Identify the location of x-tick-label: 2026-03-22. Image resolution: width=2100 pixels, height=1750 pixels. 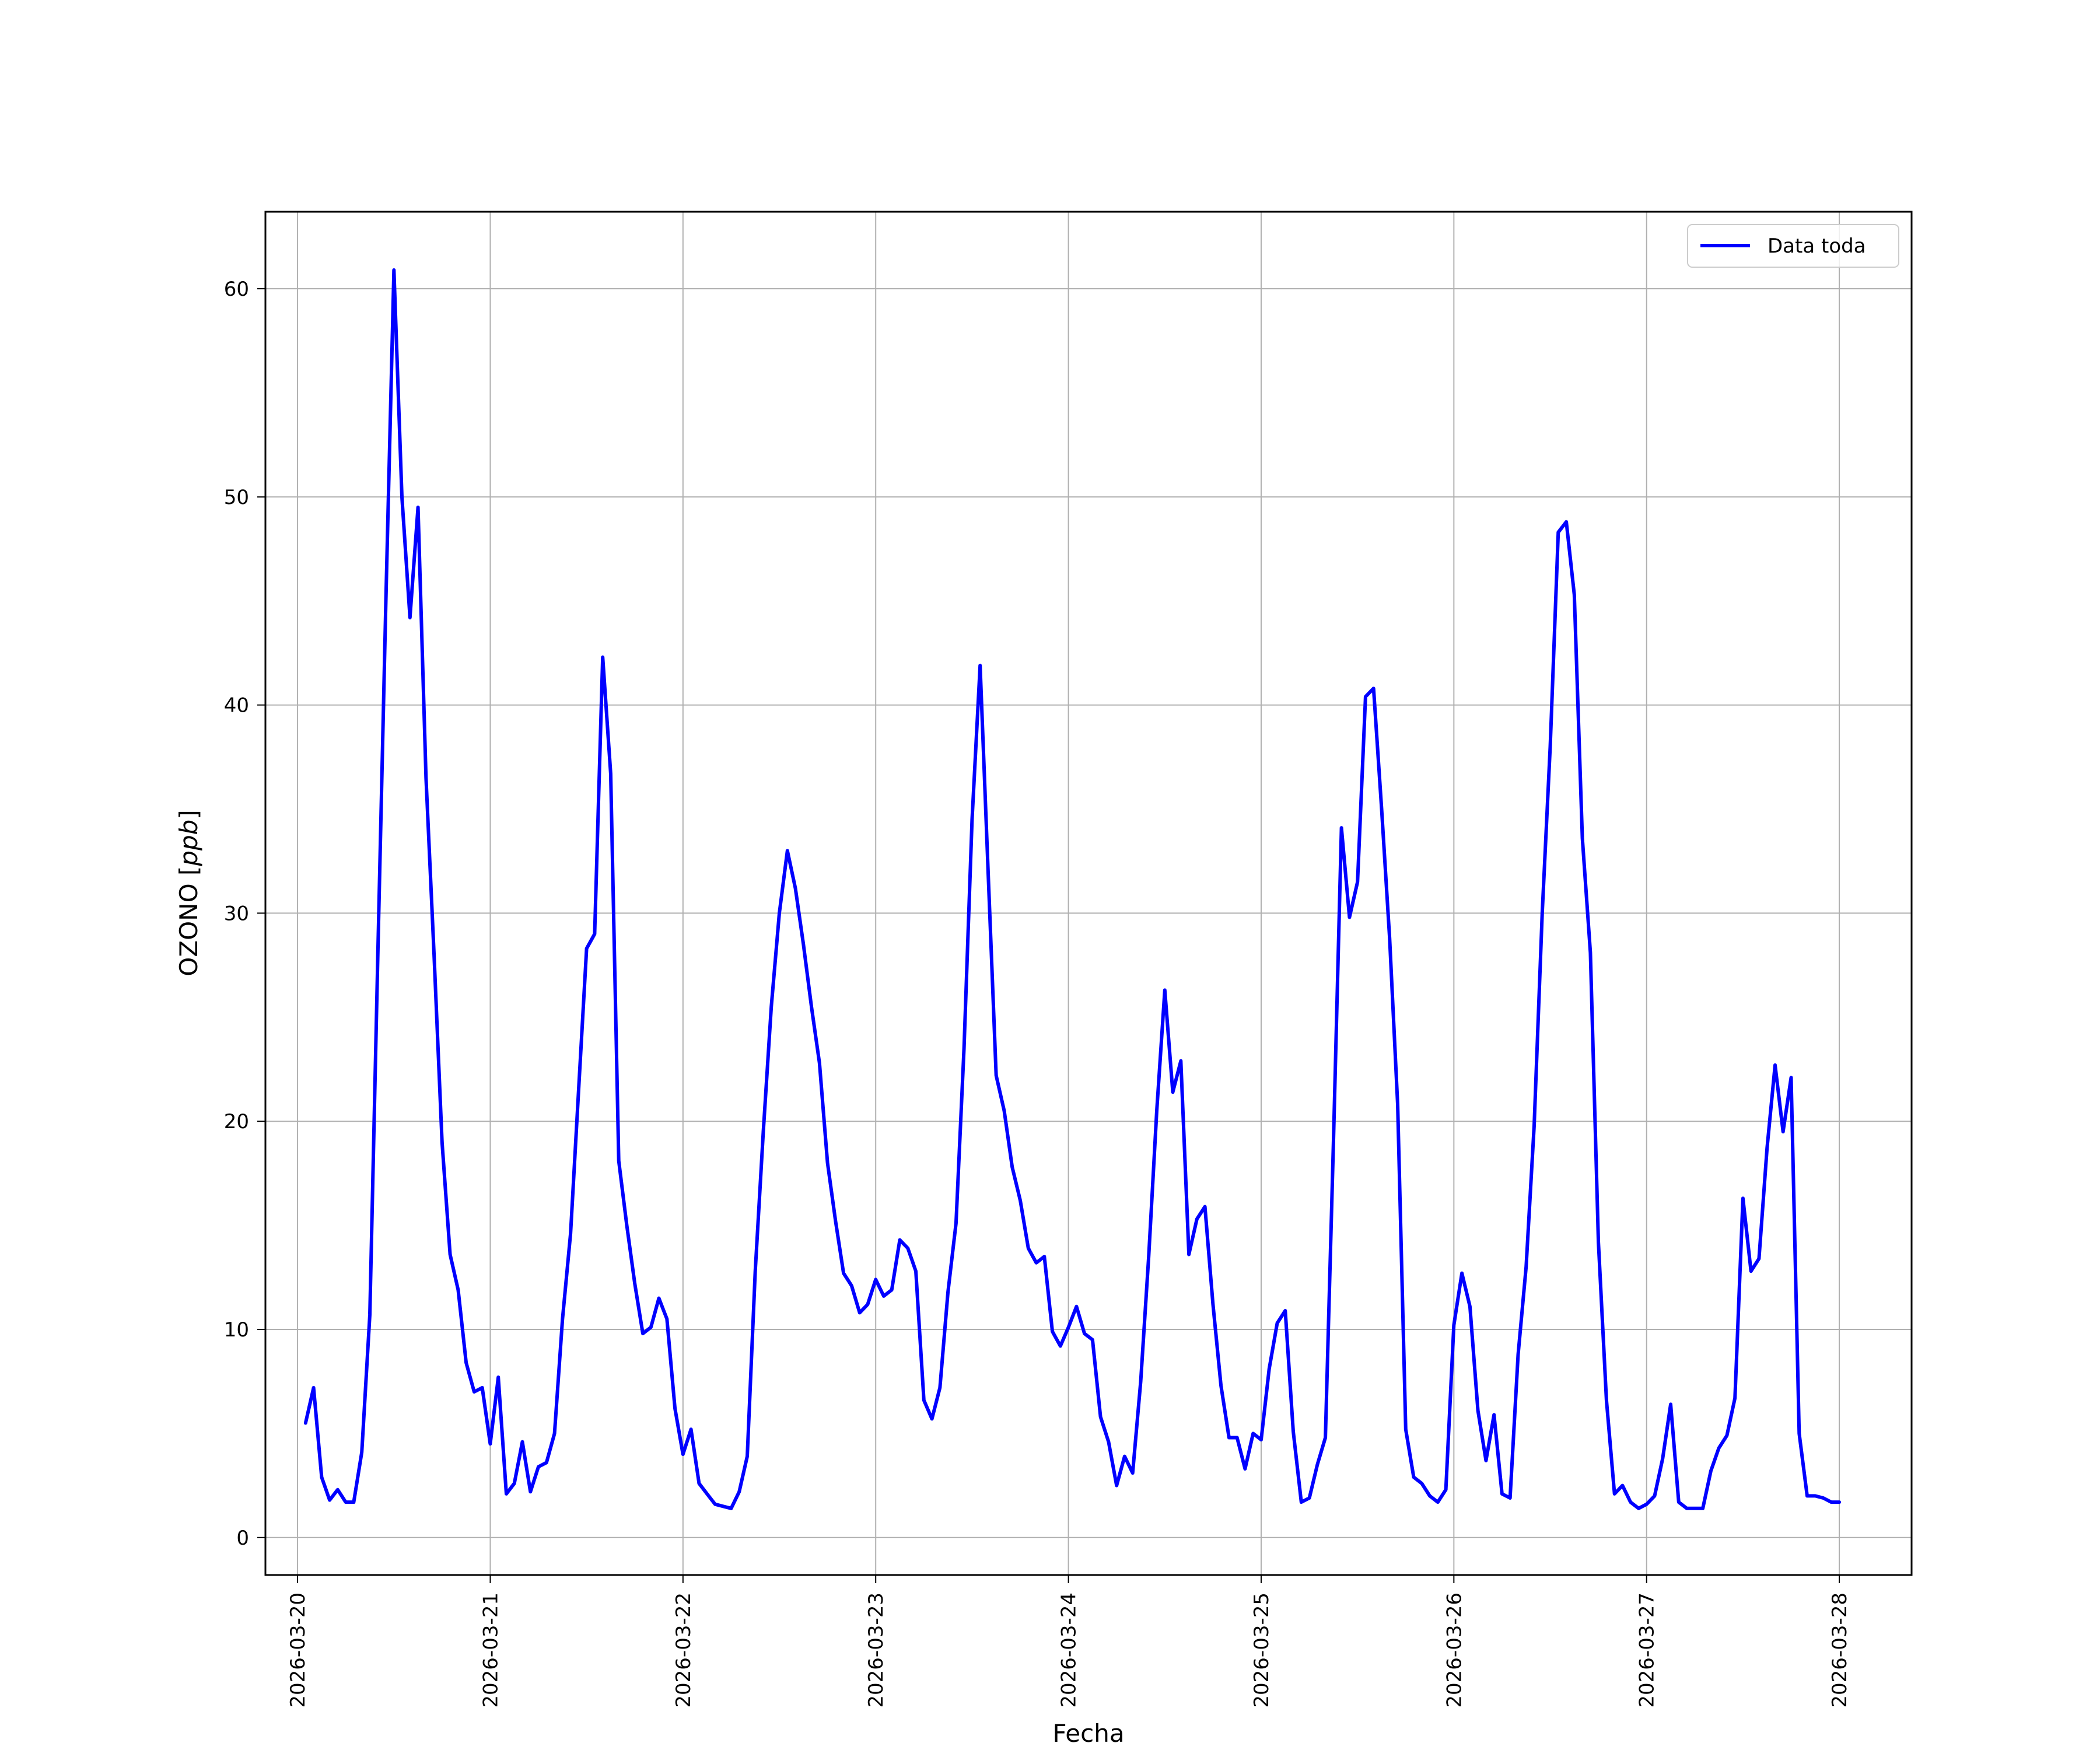
(683, 1650).